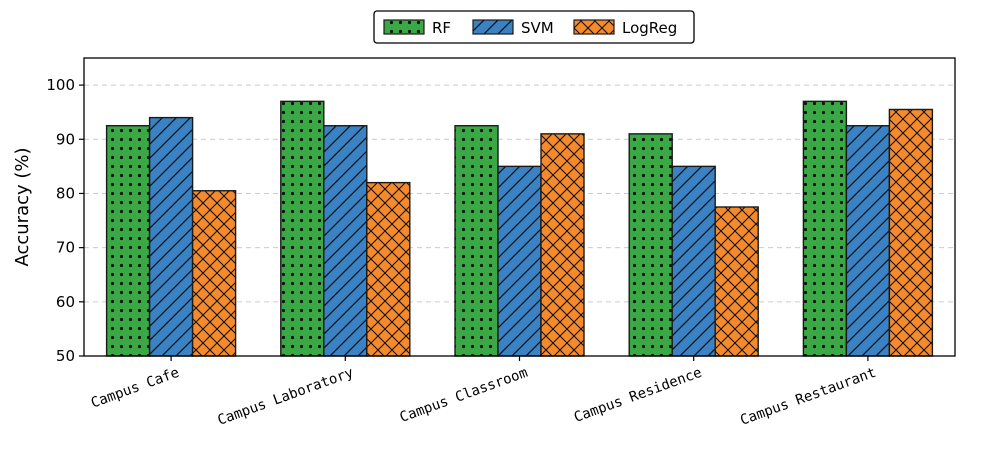 This screenshot has height=473, width=996. Describe the element at coordinates (22, 206) in the screenshot. I see `y-axis-title: Accuracy (%)` at that location.